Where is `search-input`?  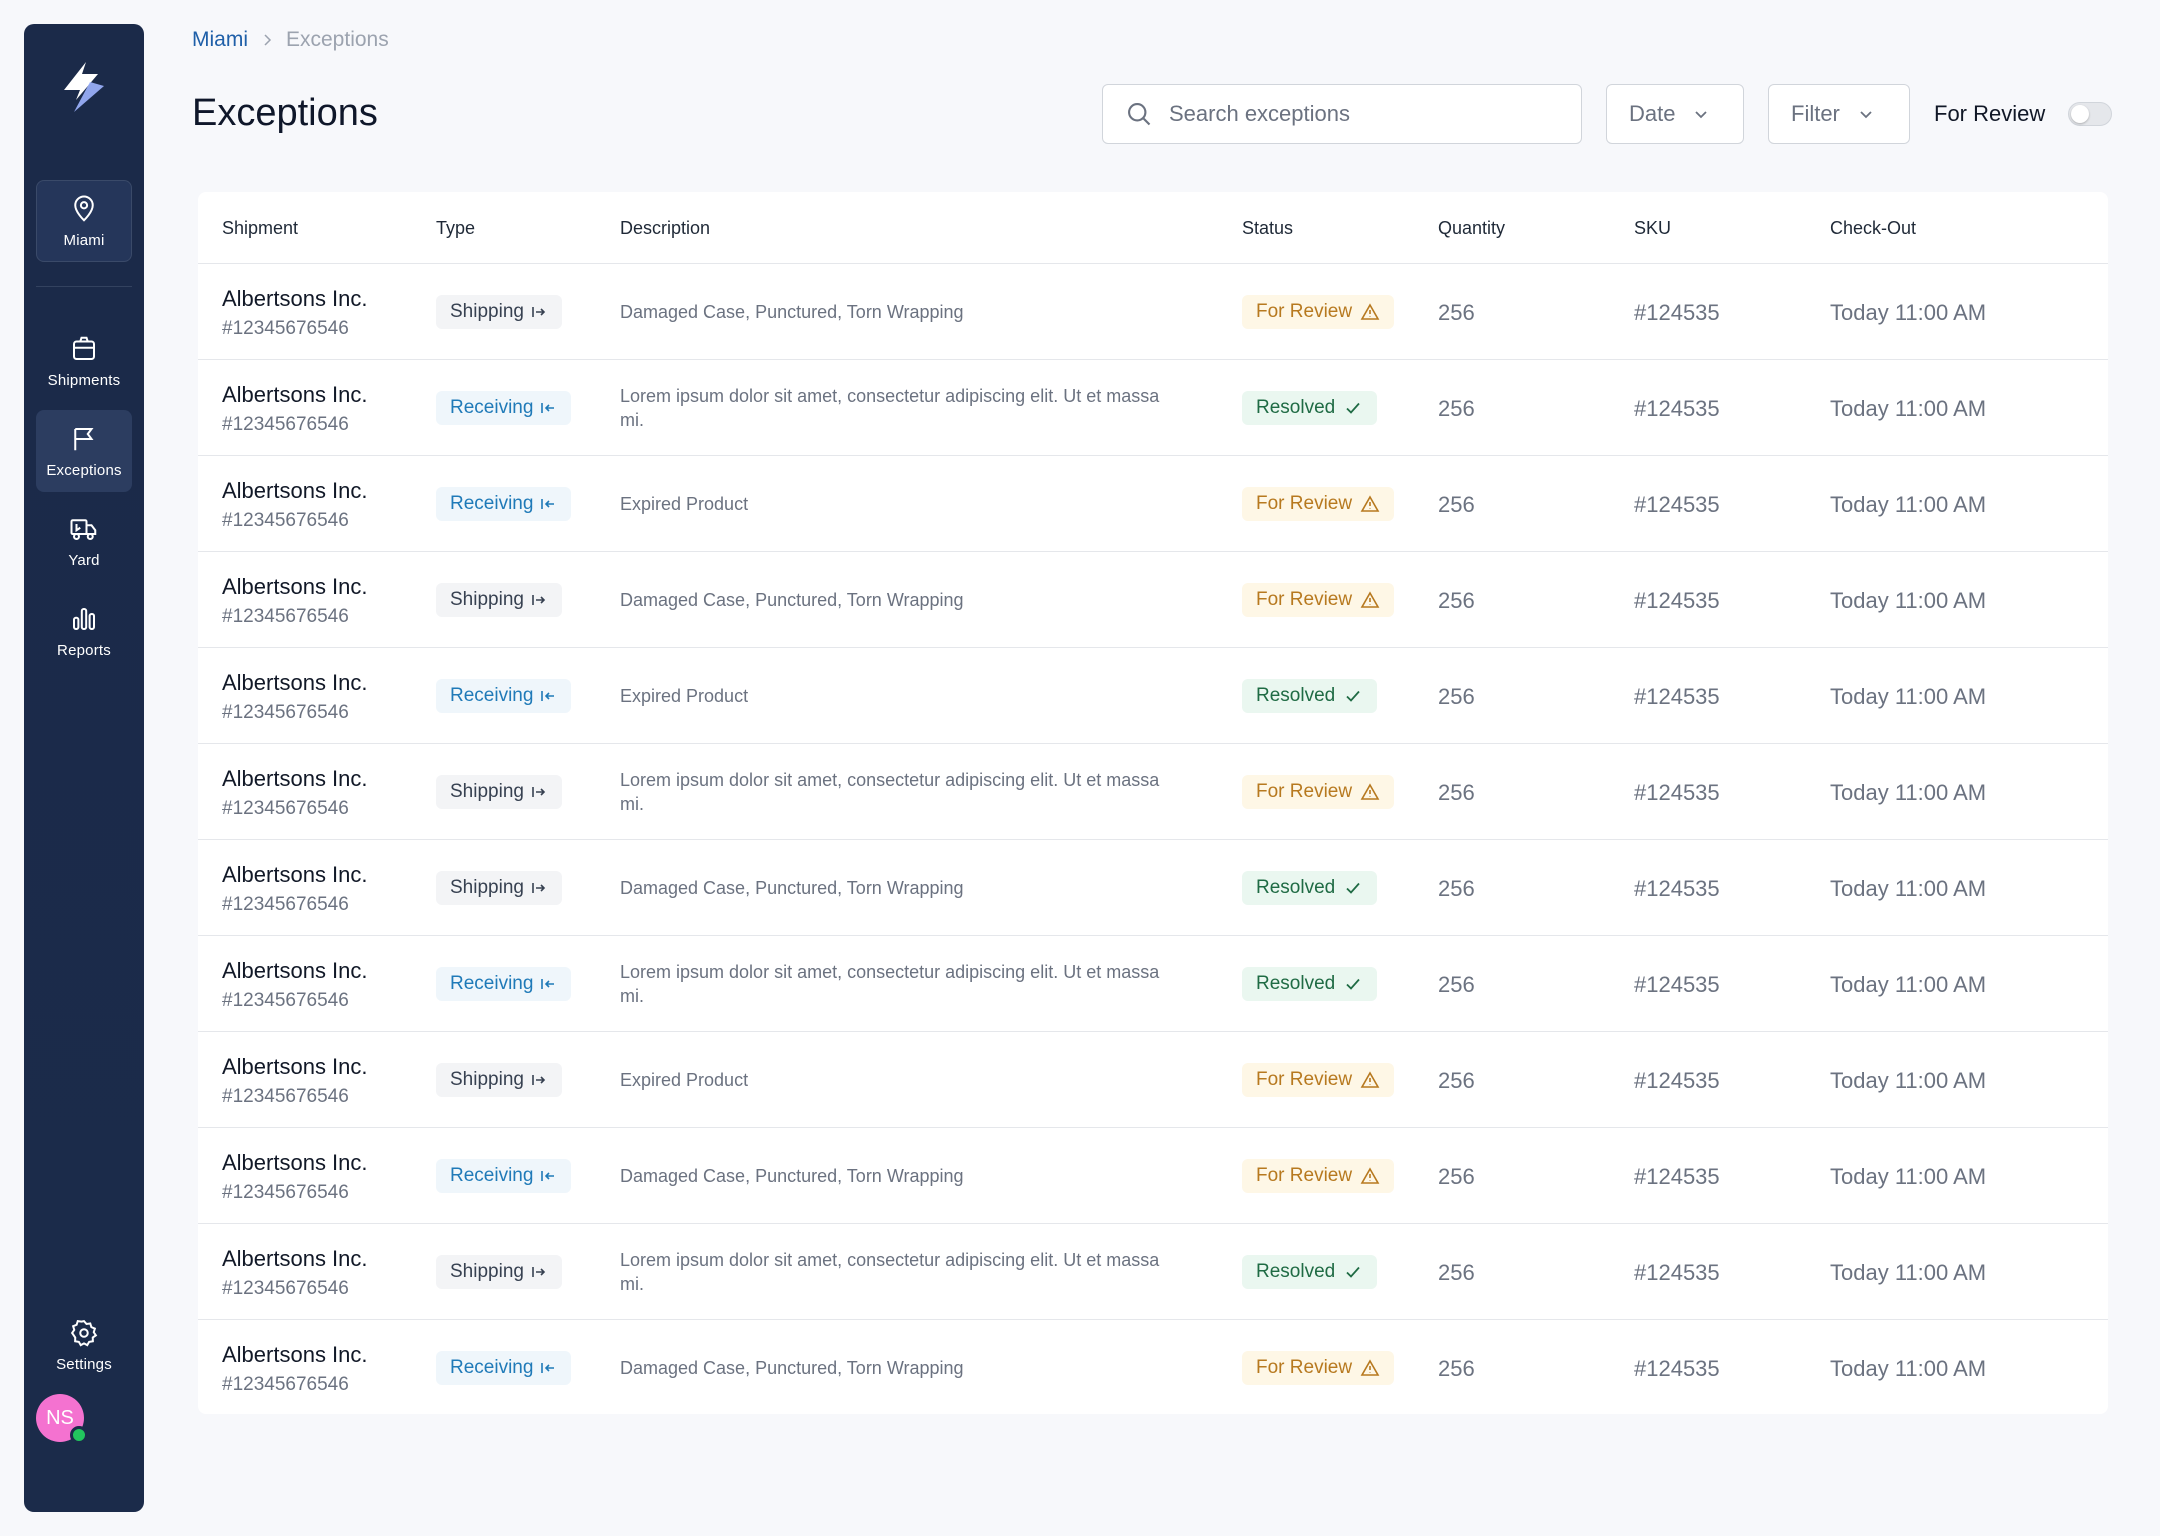
search-input is located at coordinates (1359, 114).